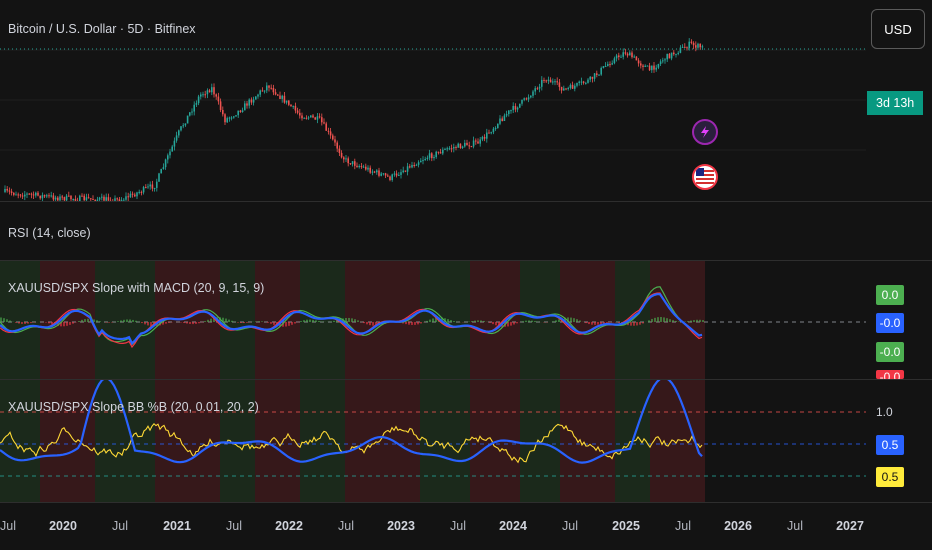 This screenshot has width=932, height=550. Describe the element at coordinates (626, 526) in the screenshot. I see `time-axis-label: 2025` at that location.